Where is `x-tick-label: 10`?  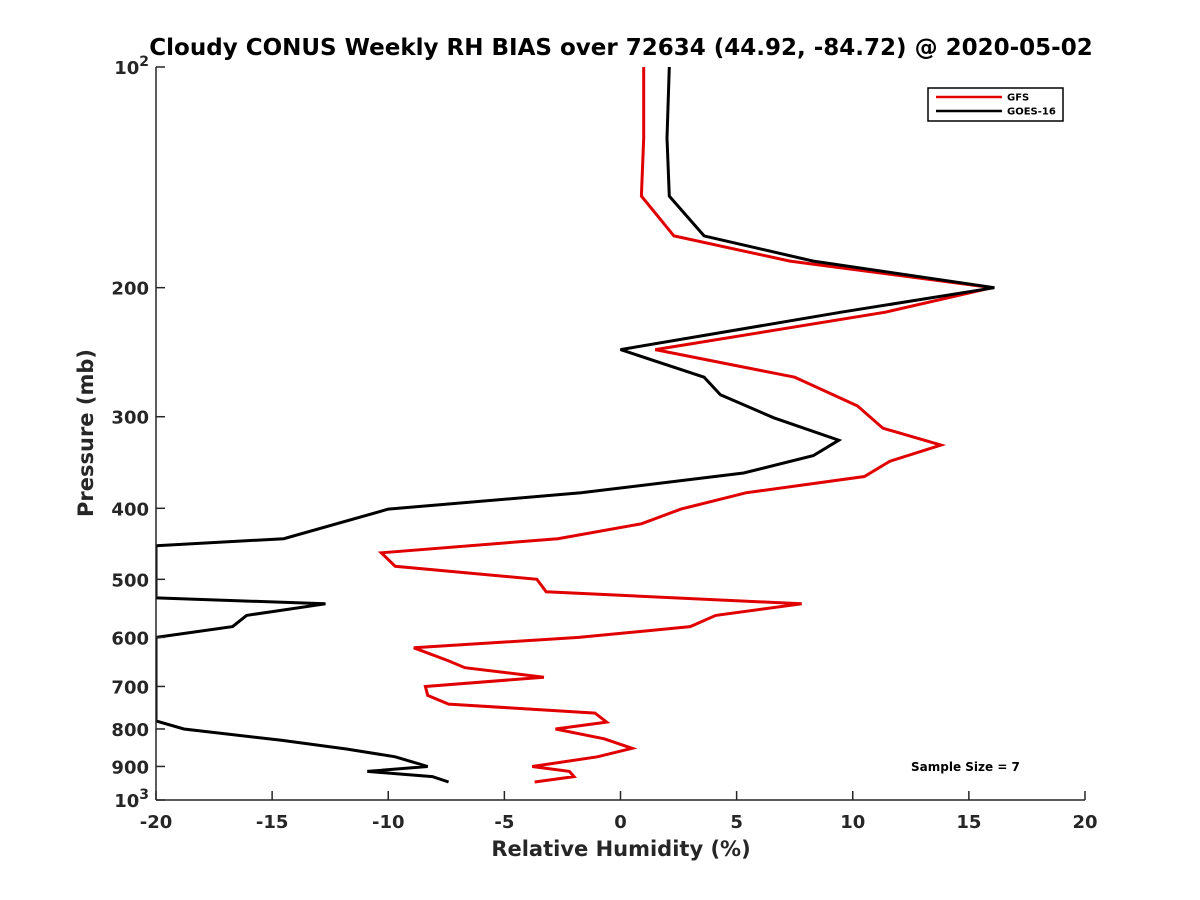
x-tick-label: 10 is located at coordinates (852, 822).